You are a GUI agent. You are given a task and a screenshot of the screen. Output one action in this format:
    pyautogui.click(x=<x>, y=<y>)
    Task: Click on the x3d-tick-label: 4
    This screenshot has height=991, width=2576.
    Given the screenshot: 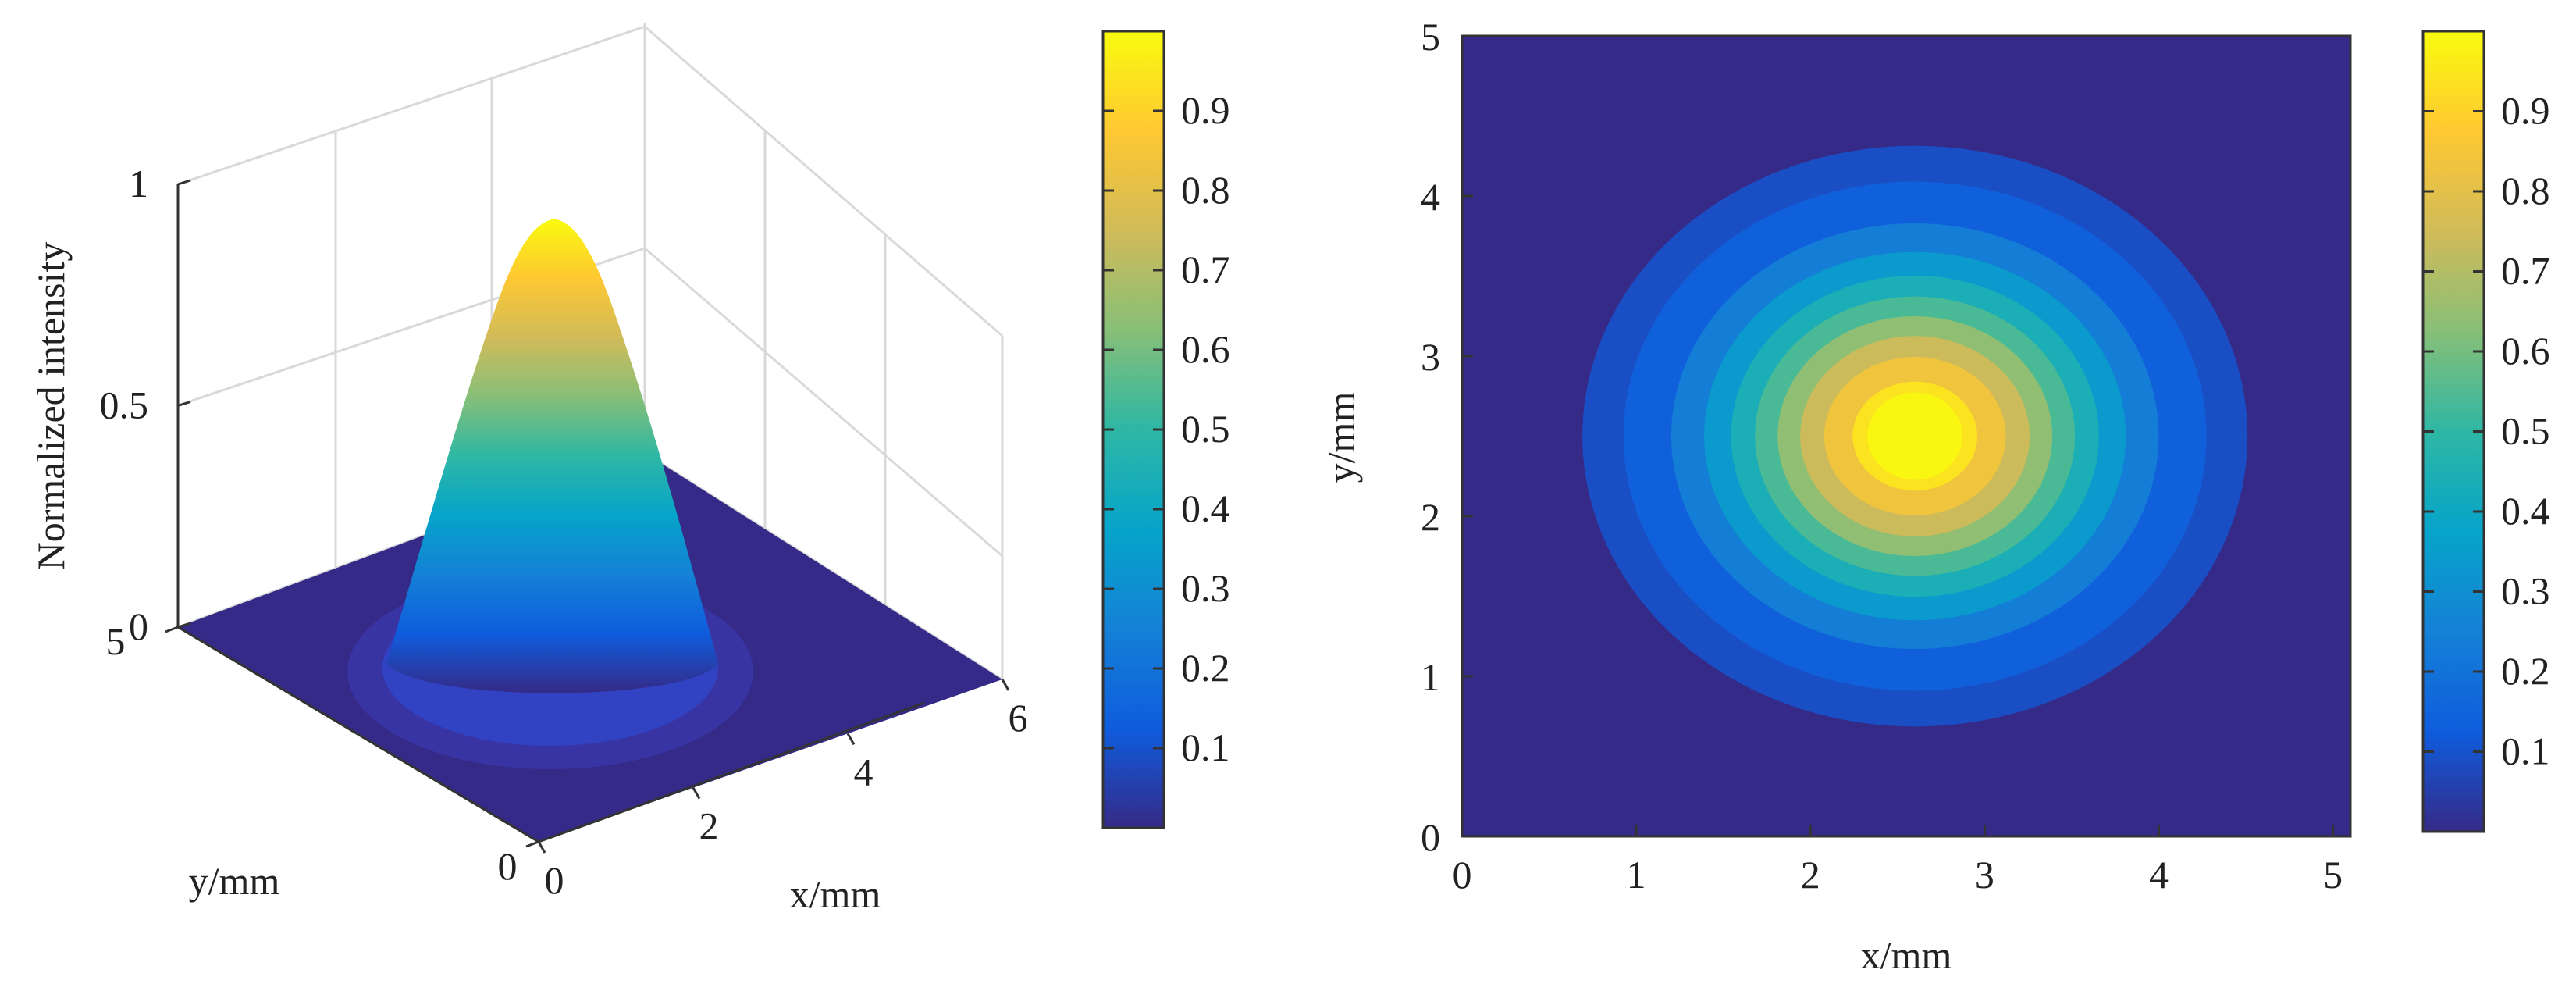 What is the action you would take?
    pyautogui.click(x=863, y=771)
    